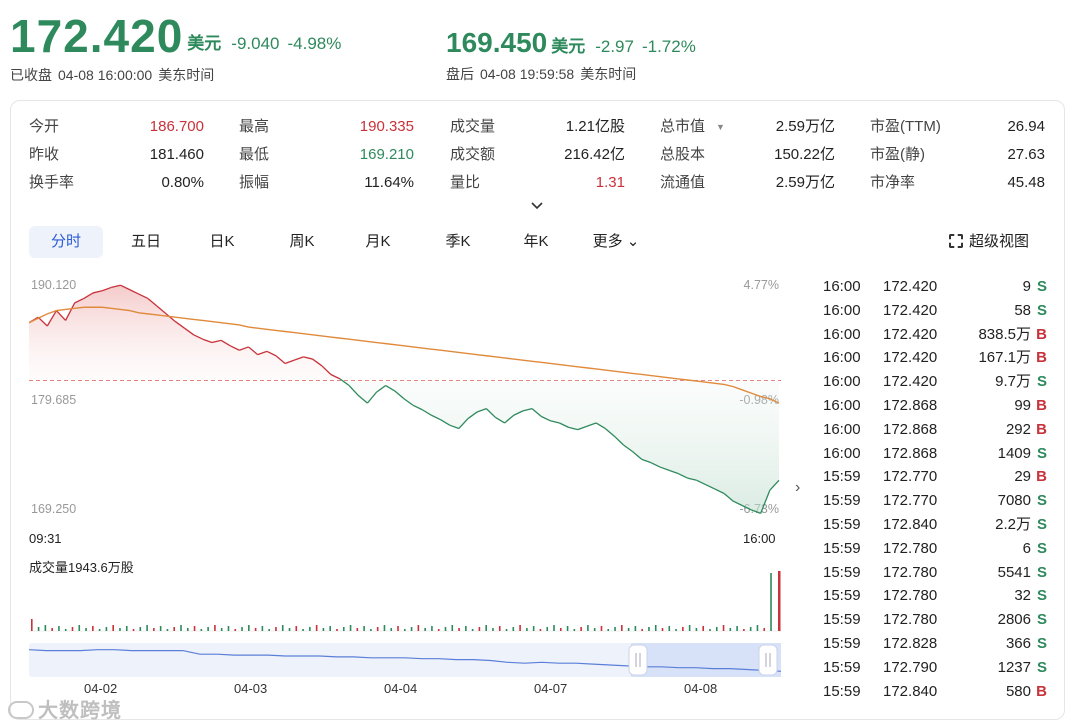  What do you see at coordinates (720, 127) in the screenshot?
I see `caret-down-icon: ▼` at bounding box center [720, 127].